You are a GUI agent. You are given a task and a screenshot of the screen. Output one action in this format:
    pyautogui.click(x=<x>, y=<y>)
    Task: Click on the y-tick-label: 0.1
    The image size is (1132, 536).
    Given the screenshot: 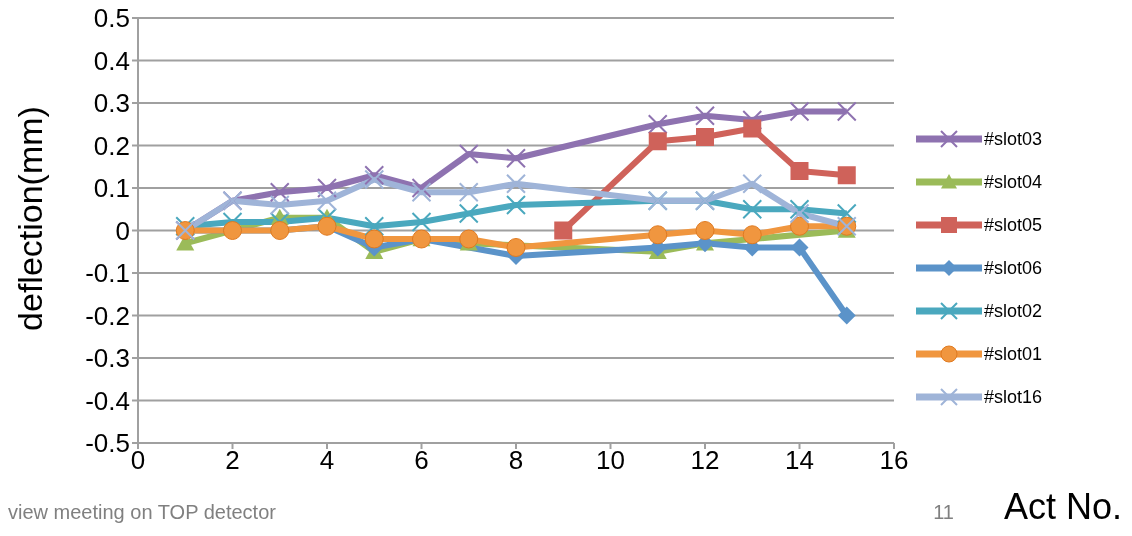 What is the action you would take?
    pyautogui.click(x=111, y=188)
    